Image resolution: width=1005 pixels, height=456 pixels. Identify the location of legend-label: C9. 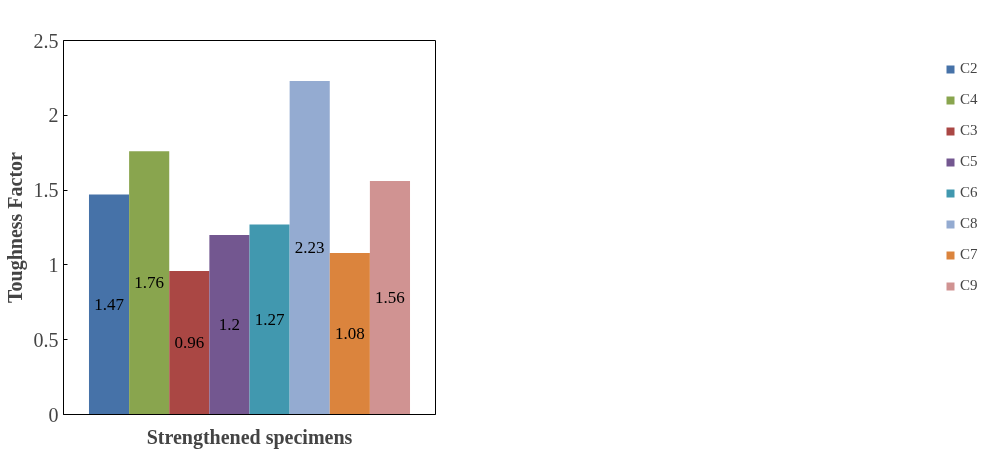
(969, 285).